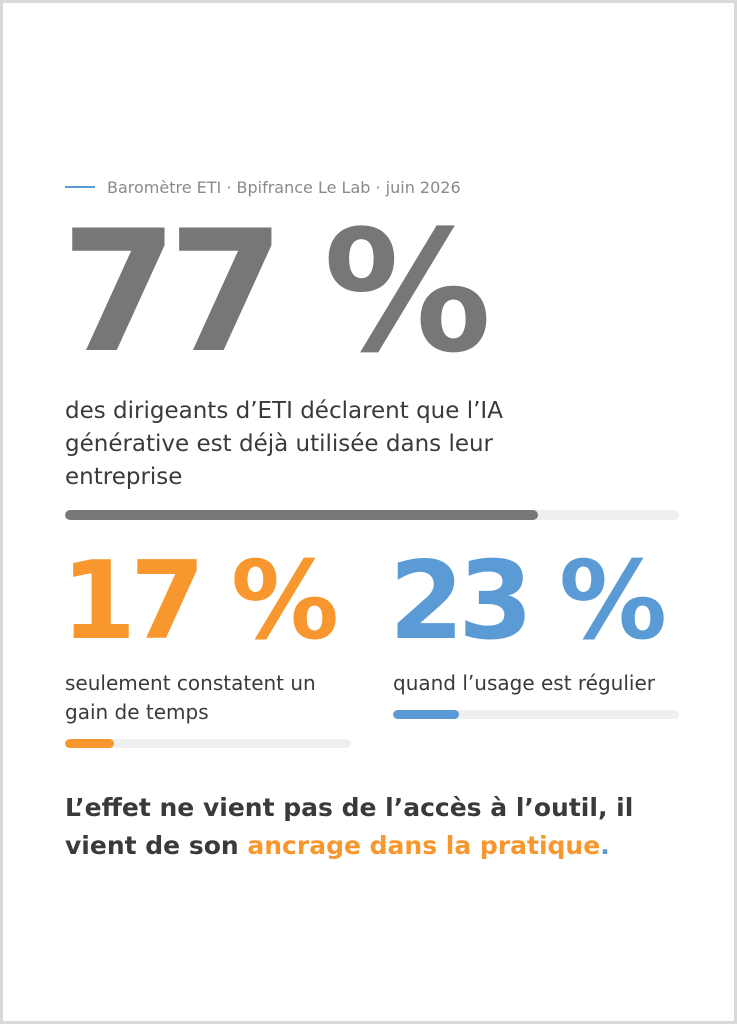 The height and width of the screenshot is (1024, 737). I want to click on time-gain-stat-description: seulement constatent un gain de temps, so click(190, 697).